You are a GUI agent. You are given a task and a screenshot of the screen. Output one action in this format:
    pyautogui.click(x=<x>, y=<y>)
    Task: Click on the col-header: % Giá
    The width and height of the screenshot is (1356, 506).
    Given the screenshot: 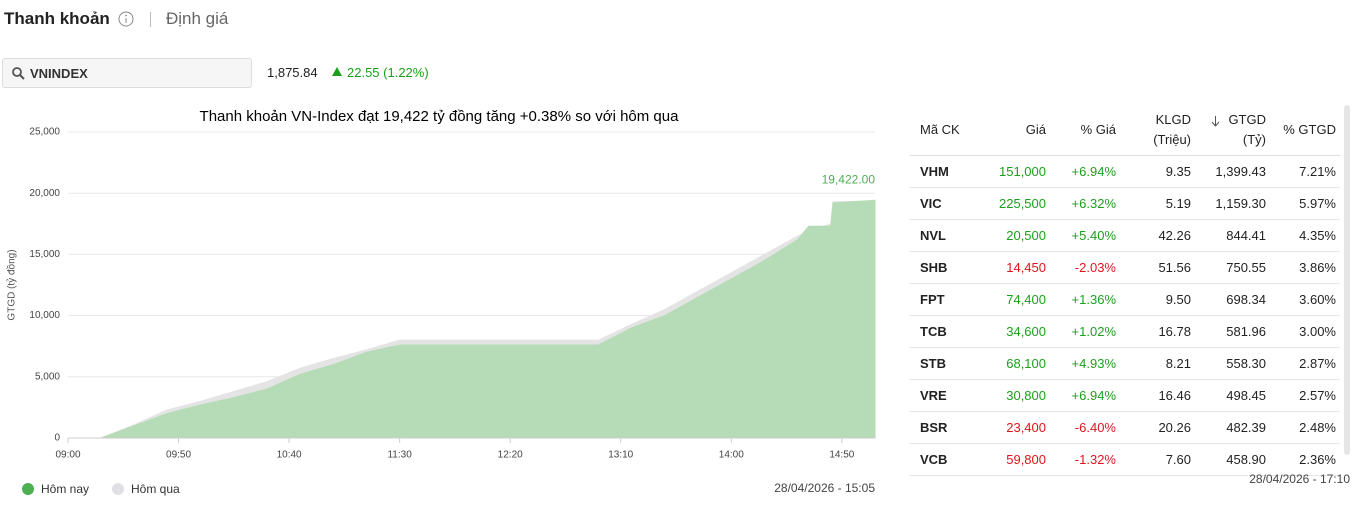 What is the action you would take?
    pyautogui.click(x=1085, y=130)
    